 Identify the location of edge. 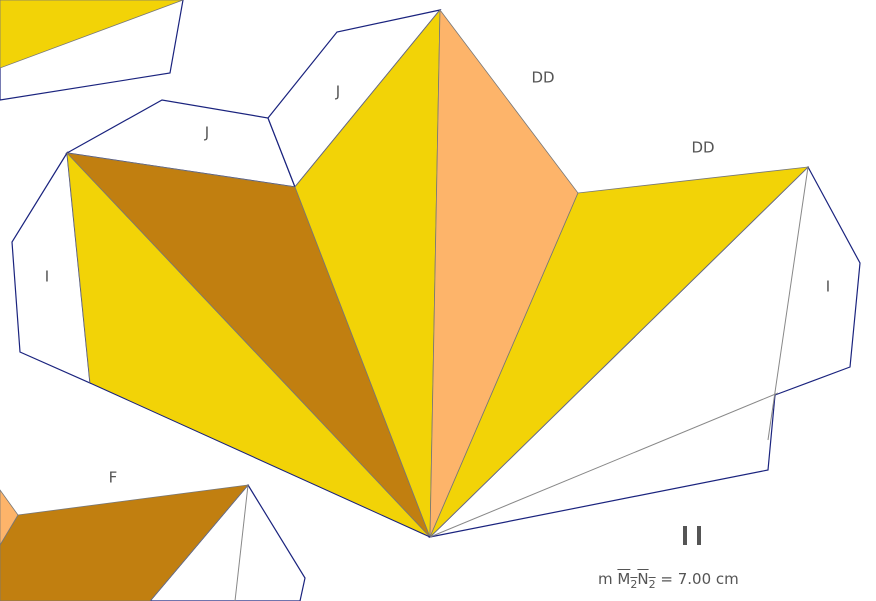
(260, 460).